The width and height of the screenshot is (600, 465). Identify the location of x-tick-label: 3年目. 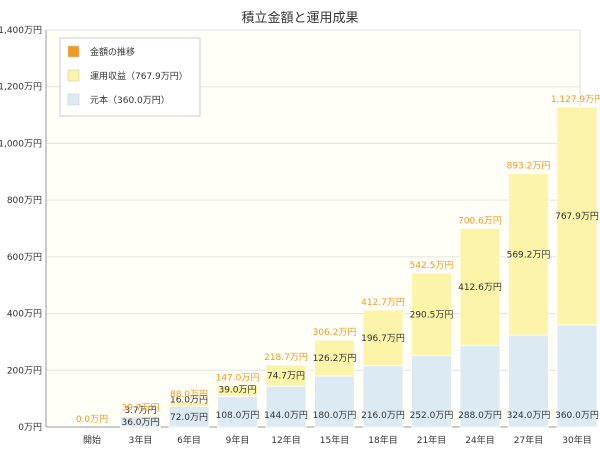
(141, 440).